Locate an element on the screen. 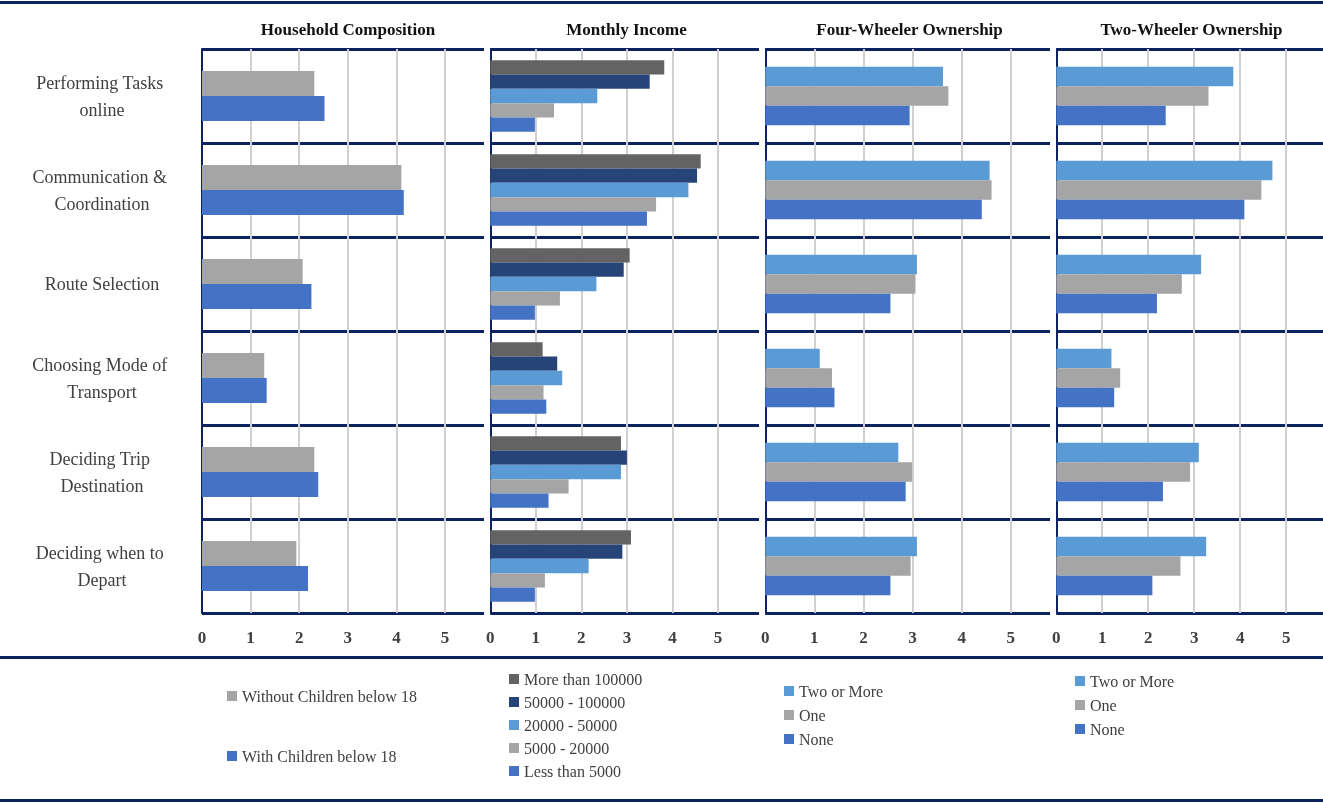  chart-title: Household Composition is located at coordinates (348, 29).